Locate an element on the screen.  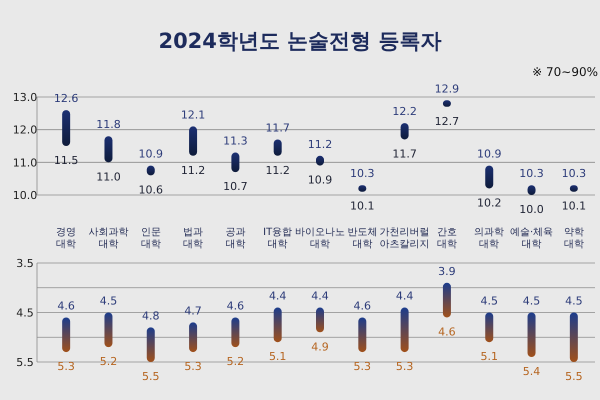
x-tick-label: 의과학 대학 is located at coordinates (489, 238).